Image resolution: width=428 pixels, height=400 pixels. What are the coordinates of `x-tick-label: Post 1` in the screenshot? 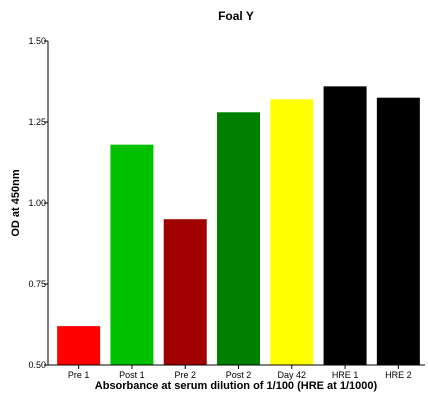 It's located at (132, 375).